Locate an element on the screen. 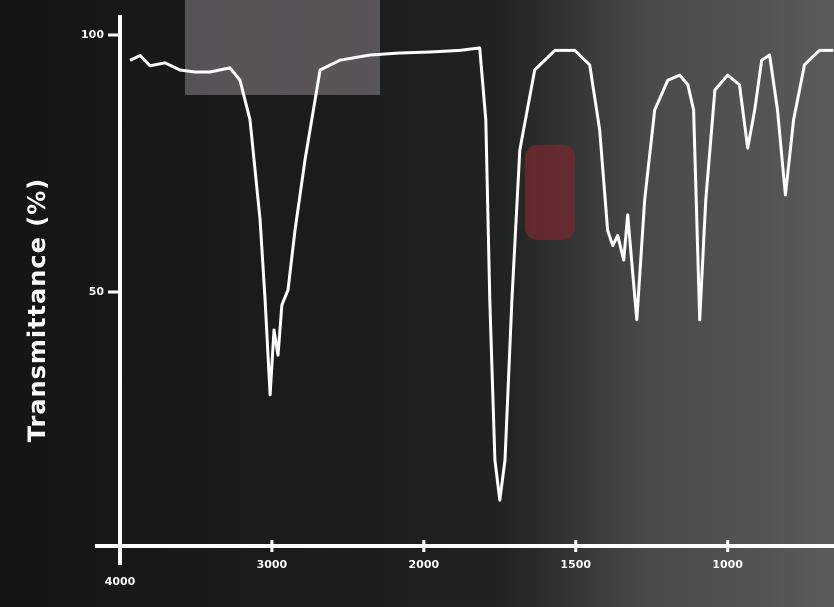 Image resolution: width=834 pixels, height=607 pixels. x-tick-label: 1500 is located at coordinates (575, 564).